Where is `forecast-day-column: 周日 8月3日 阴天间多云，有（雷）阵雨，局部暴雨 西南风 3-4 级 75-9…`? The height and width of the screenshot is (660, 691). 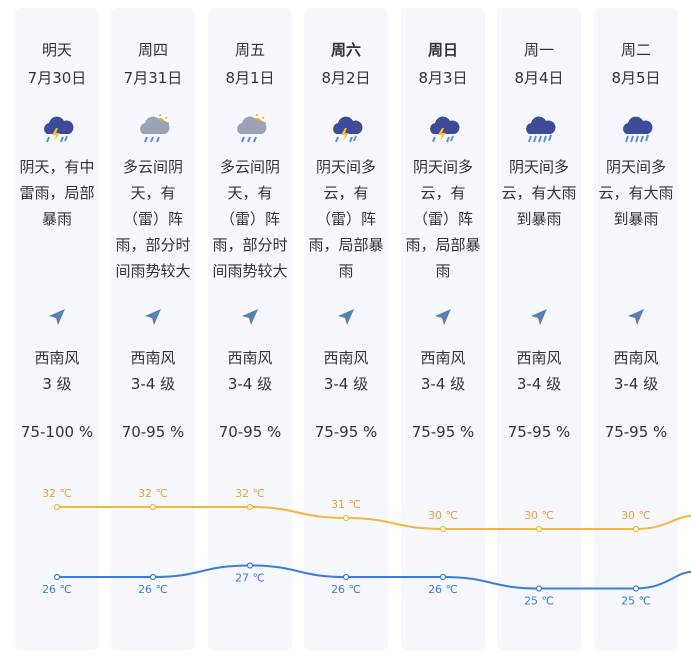 forecast-day-column: 周日 8月3日 阴天间多云，有（雷）阵雨，局部暴雨 西南风 3-4 级 75-9… is located at coordinates (443, 329).